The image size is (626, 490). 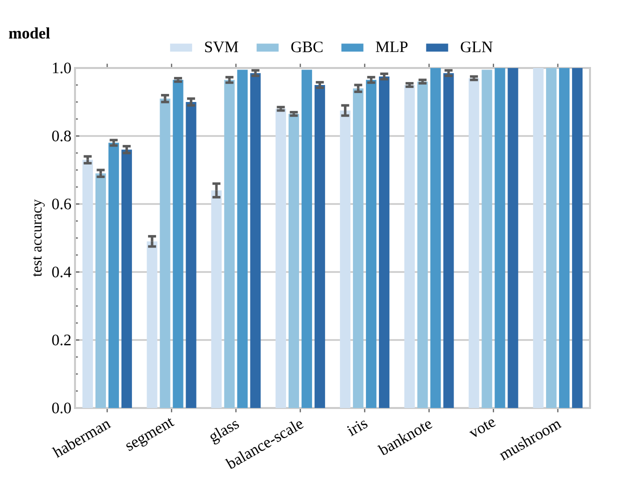 I want to click on y-tick-label: 1.0, so click(x=61, y=68).